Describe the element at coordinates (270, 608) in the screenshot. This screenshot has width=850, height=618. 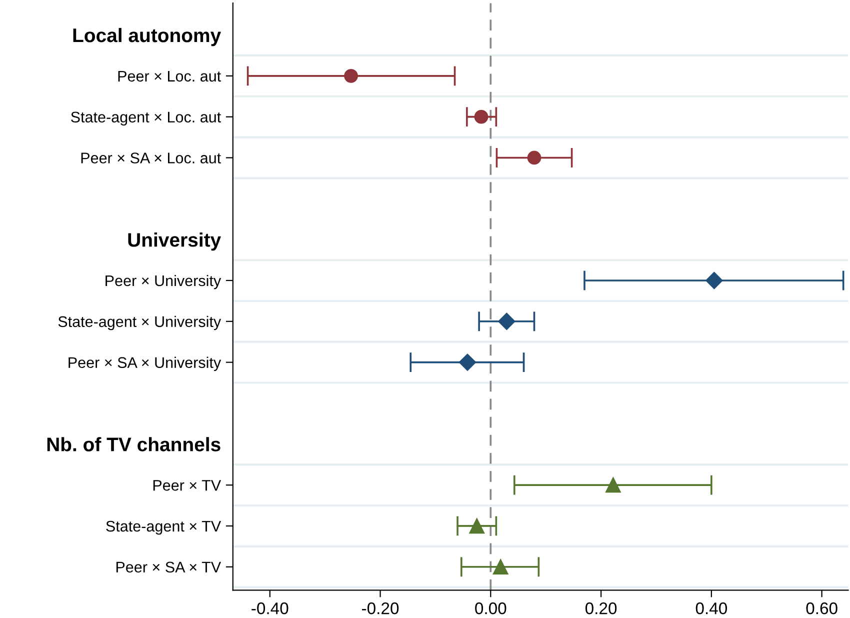
I see `x-tick-label: -0.40` at that location.